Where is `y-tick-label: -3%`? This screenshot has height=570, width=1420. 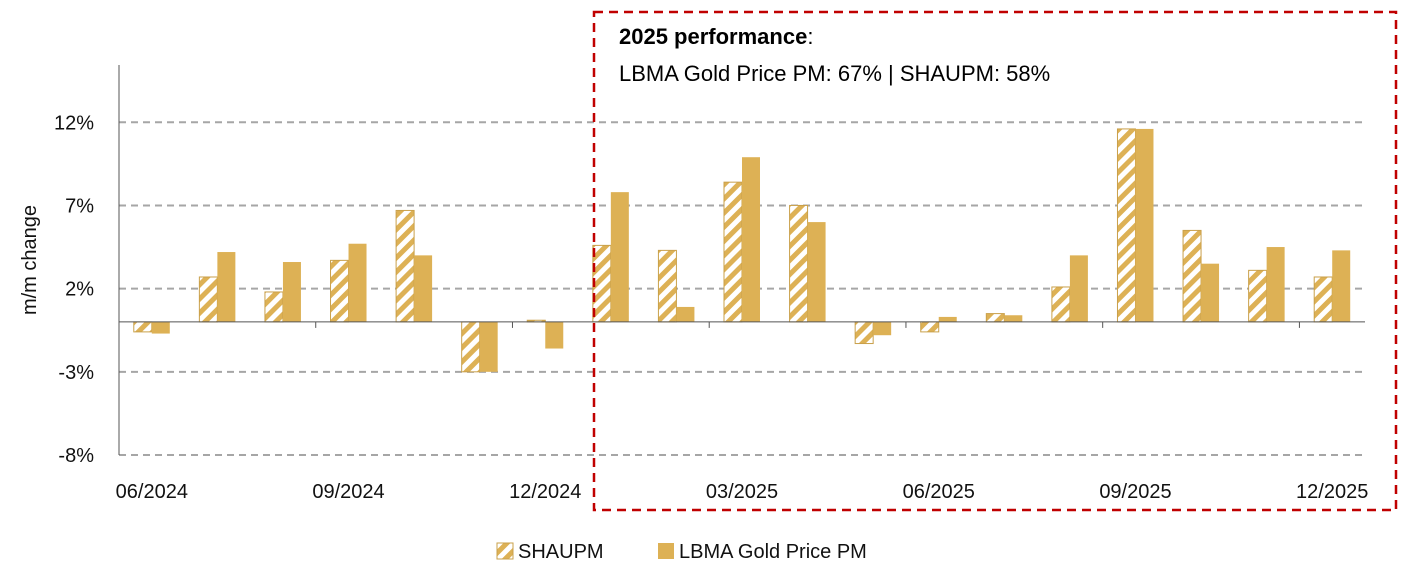
y-tick-label: -3% is located at coordinates (76, 373).